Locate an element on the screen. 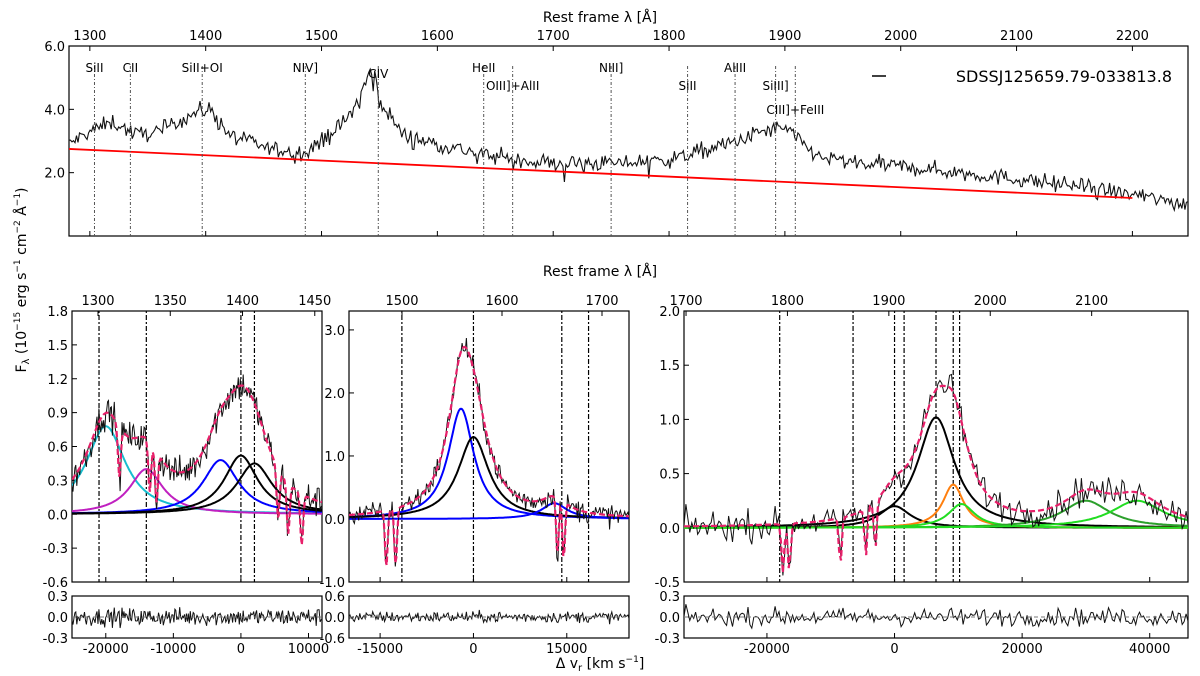 This screenshot has width=1200, height=676. line-label: NIV] is located at coordinates (305, 68).